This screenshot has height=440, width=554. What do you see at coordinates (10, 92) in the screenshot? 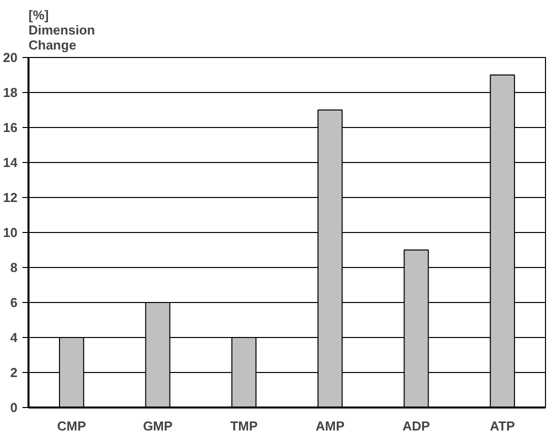
I see `y-tick-label: 18` at bounding box center [10, 92].